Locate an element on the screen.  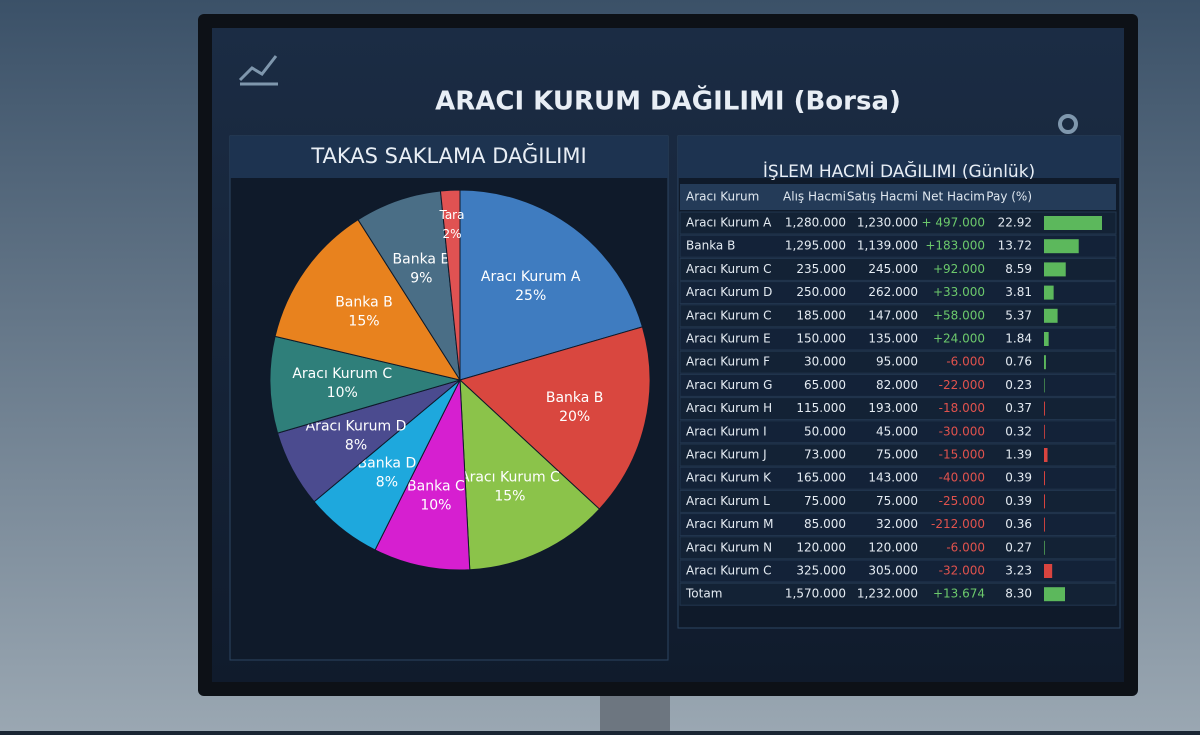
table-cell: Aracı Kurum I is located at coordinates (726, 431).